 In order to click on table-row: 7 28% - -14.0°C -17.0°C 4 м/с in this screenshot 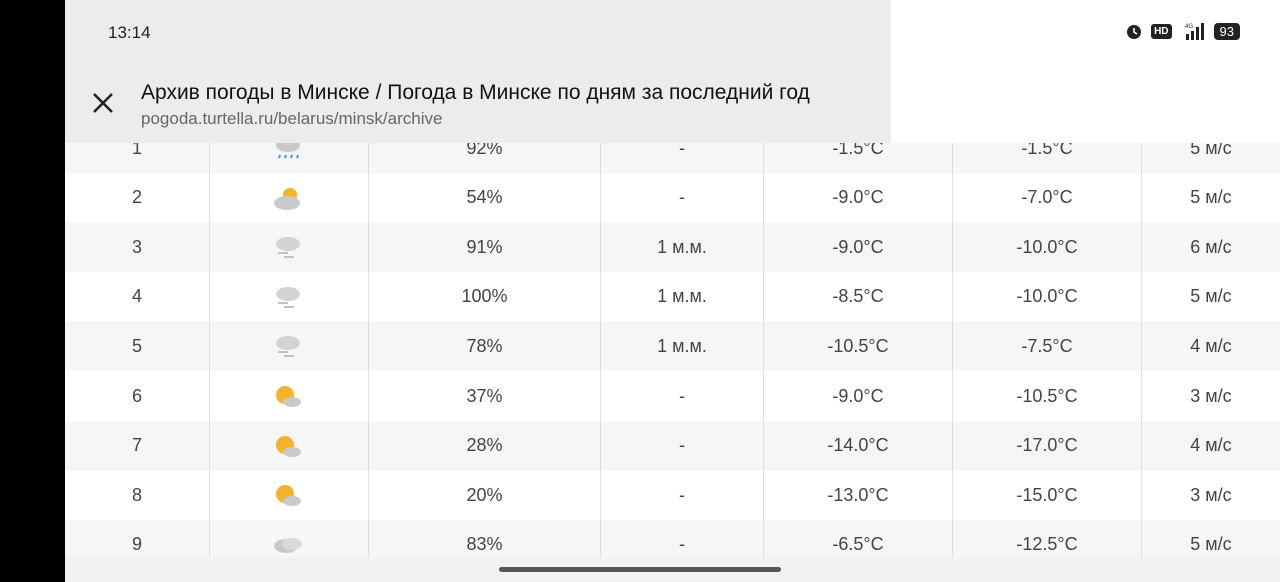, I will do `click(672, 445)`.